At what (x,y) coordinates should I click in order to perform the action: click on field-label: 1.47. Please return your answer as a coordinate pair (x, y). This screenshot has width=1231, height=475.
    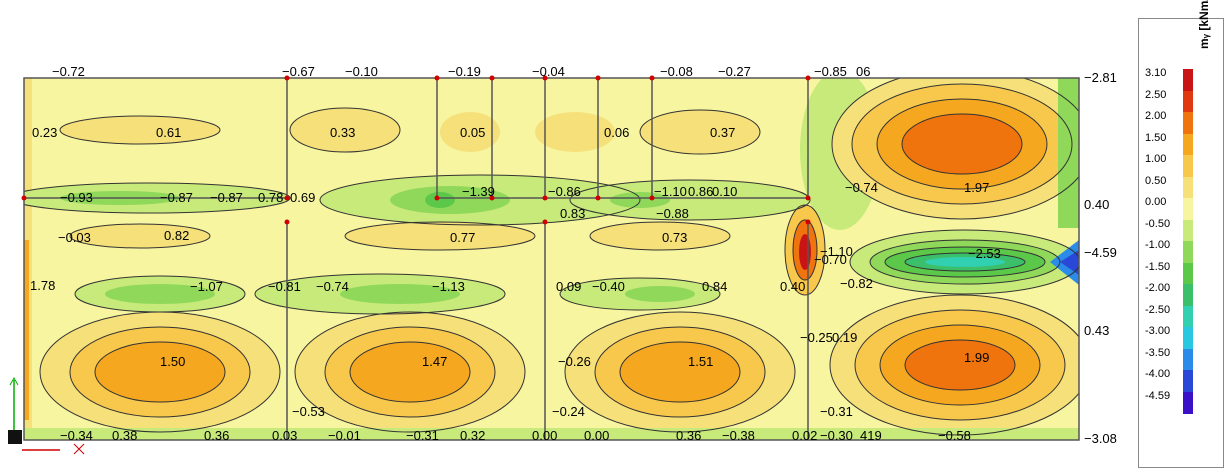
    Looking at the image, I should click on (434, 361).